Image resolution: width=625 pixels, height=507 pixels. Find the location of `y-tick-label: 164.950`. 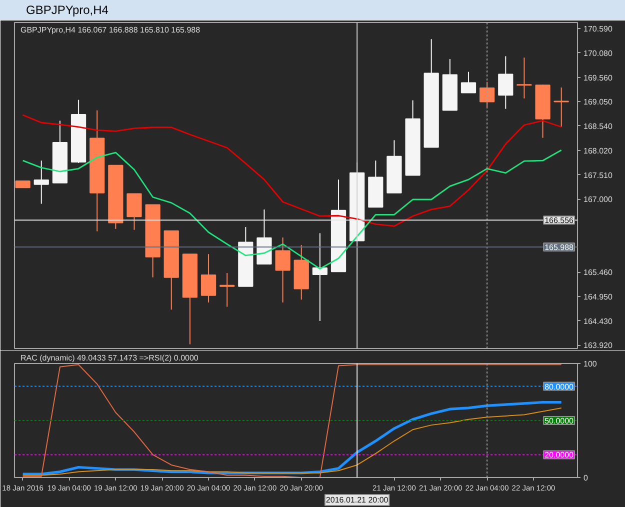

y-tick-label: 164.950 is located at coordinates (598, 297).